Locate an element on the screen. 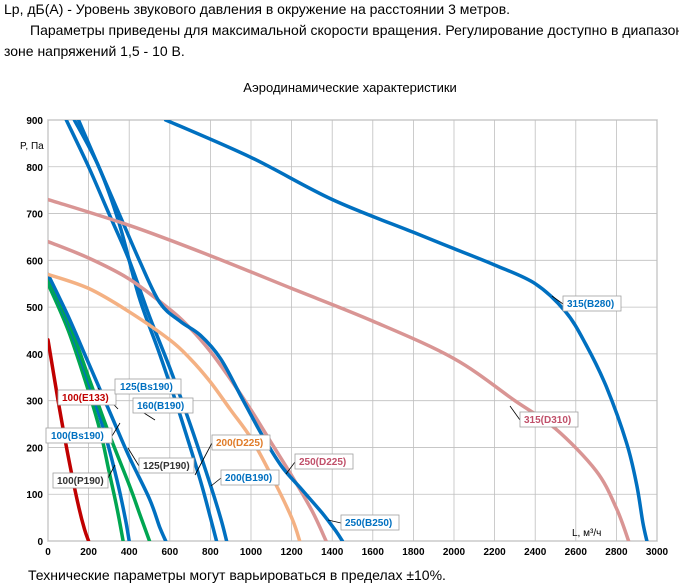 The image size is (679, 586). series-label: 250(B250) is located at coordinates (368, 523).